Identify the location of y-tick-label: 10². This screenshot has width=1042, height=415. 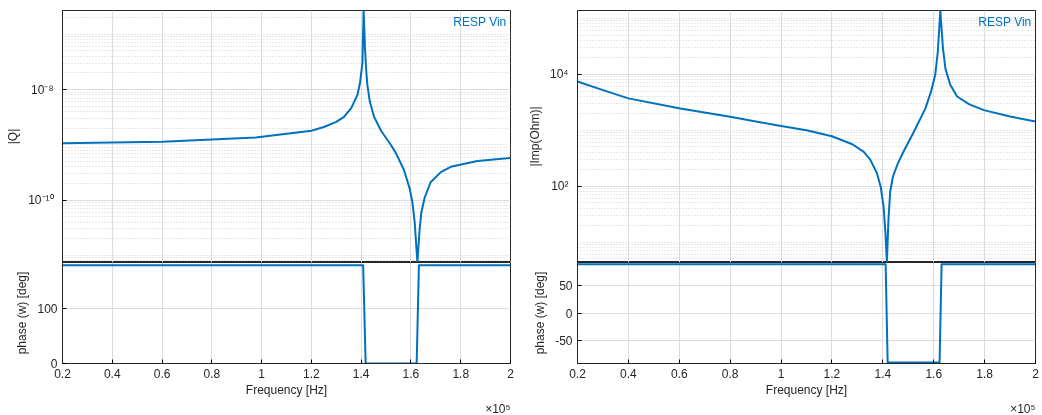
(560, 186).